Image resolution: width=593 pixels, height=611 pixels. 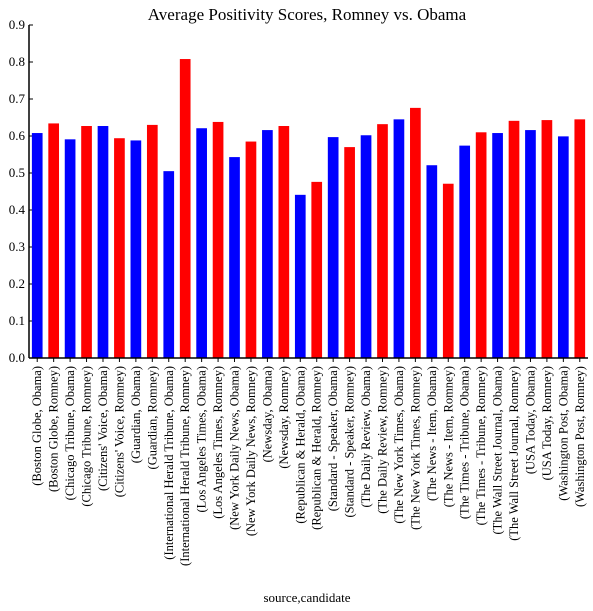 I want to click on x-tick-label: (Citizens' Voice, Obama), so click(x=103, y=428).